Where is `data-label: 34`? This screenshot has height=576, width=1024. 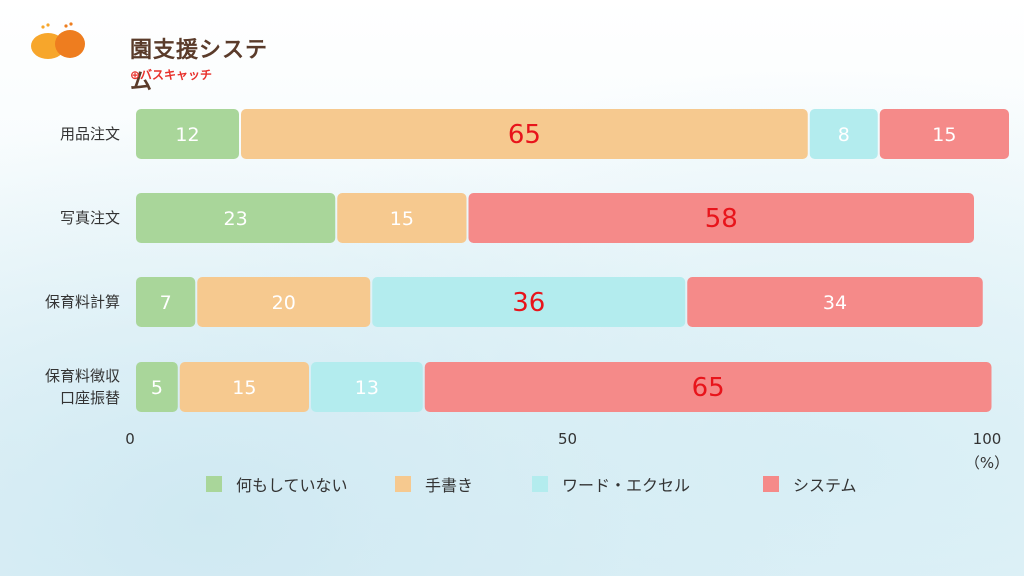 data-label: 34 is located at coordinates (835, 303).